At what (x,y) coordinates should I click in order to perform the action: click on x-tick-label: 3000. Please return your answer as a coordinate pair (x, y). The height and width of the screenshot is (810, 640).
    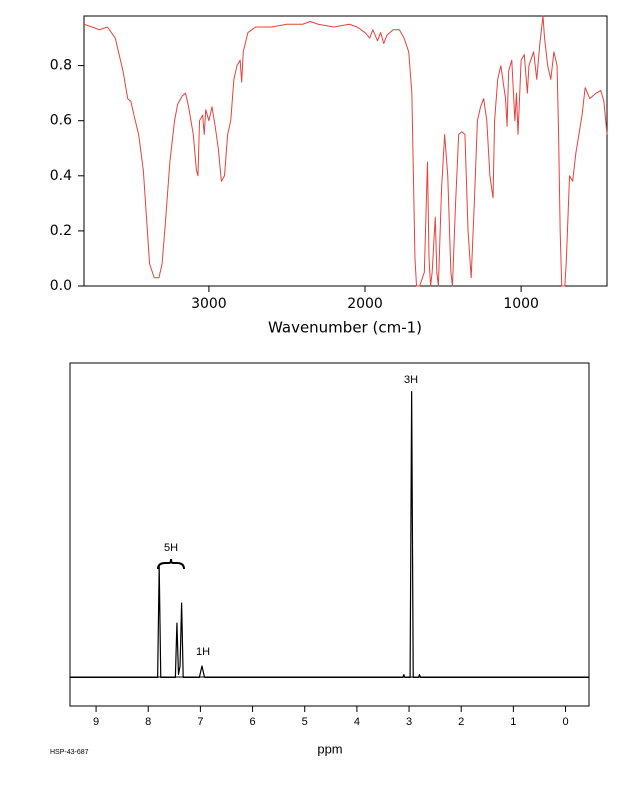
    Looking at the image, I should click on (209, 304).